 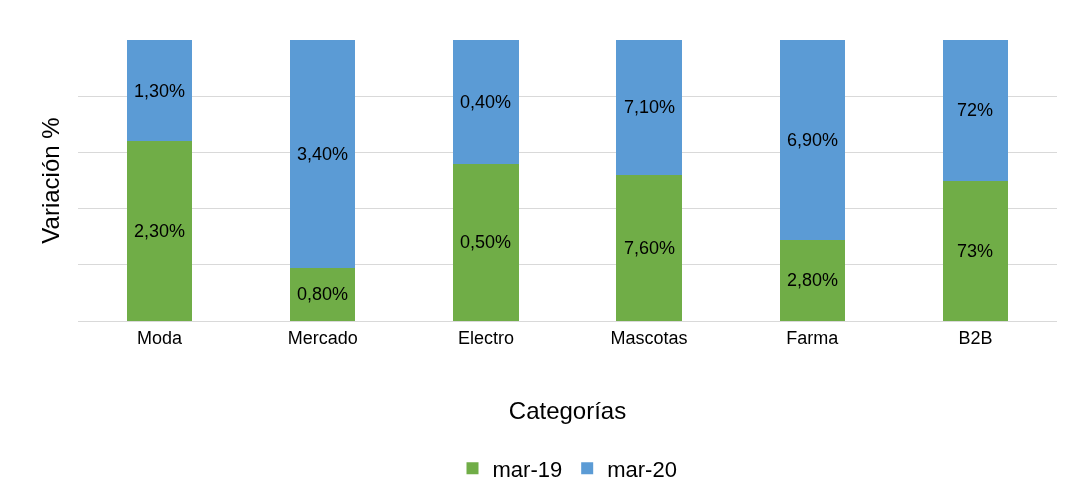 I want to click on x-tick-label: Mascotas, so click(x=649, y=337).